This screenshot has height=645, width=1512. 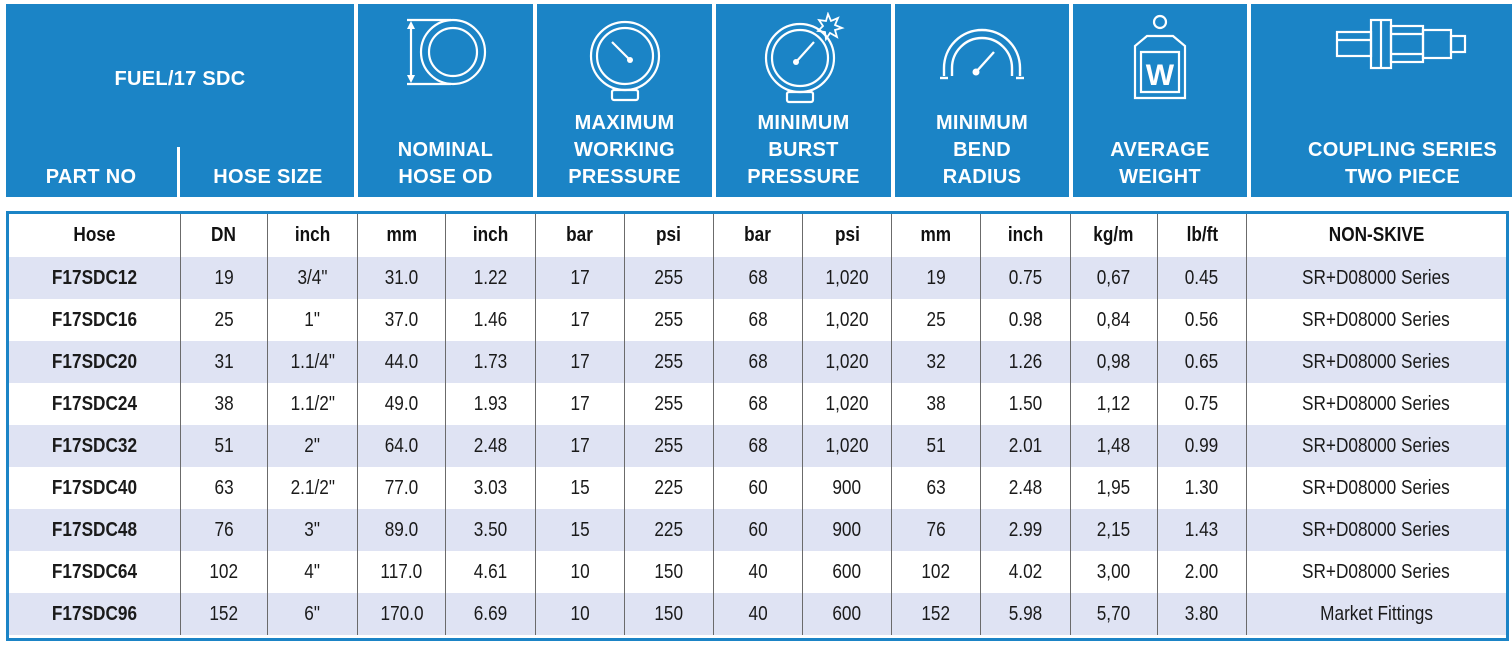 I want to click on cell-bend-inch: 0.98, so click(x=1024, y=320).